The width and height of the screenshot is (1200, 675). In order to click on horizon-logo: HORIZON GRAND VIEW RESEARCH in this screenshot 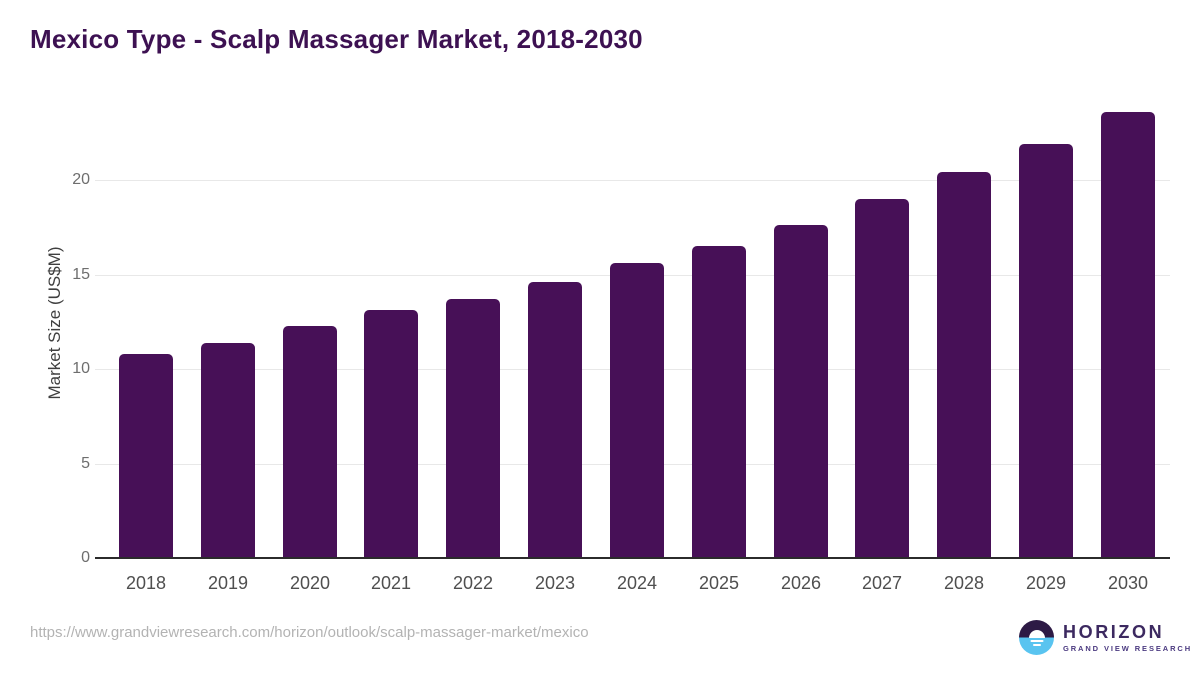, I will do `click(1105, 637)`.